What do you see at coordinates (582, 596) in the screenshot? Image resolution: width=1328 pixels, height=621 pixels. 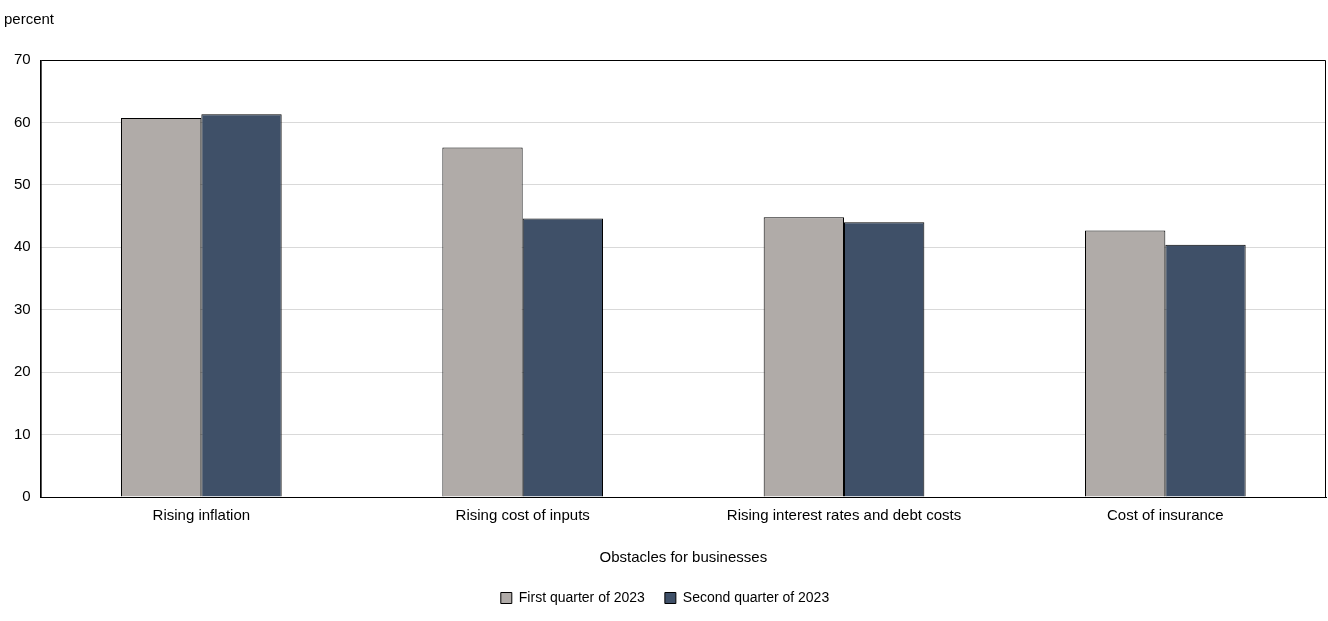 I see `legend-label: First quarter of 2023` at bounding box center [582, 596].